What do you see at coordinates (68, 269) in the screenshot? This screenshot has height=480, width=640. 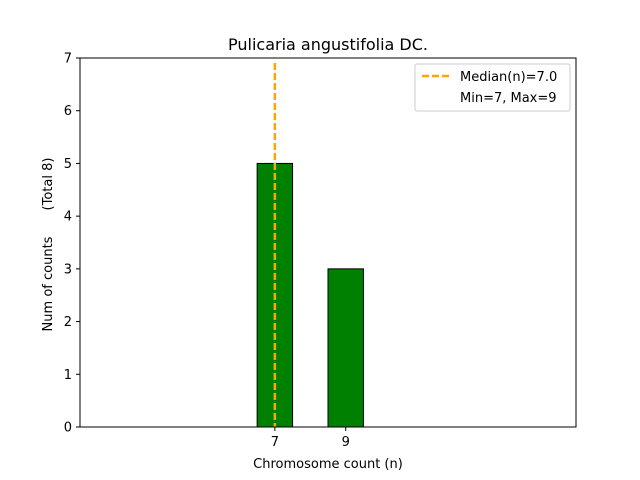 I see `y-tick-label: 3` at bounding box center [68, 269].